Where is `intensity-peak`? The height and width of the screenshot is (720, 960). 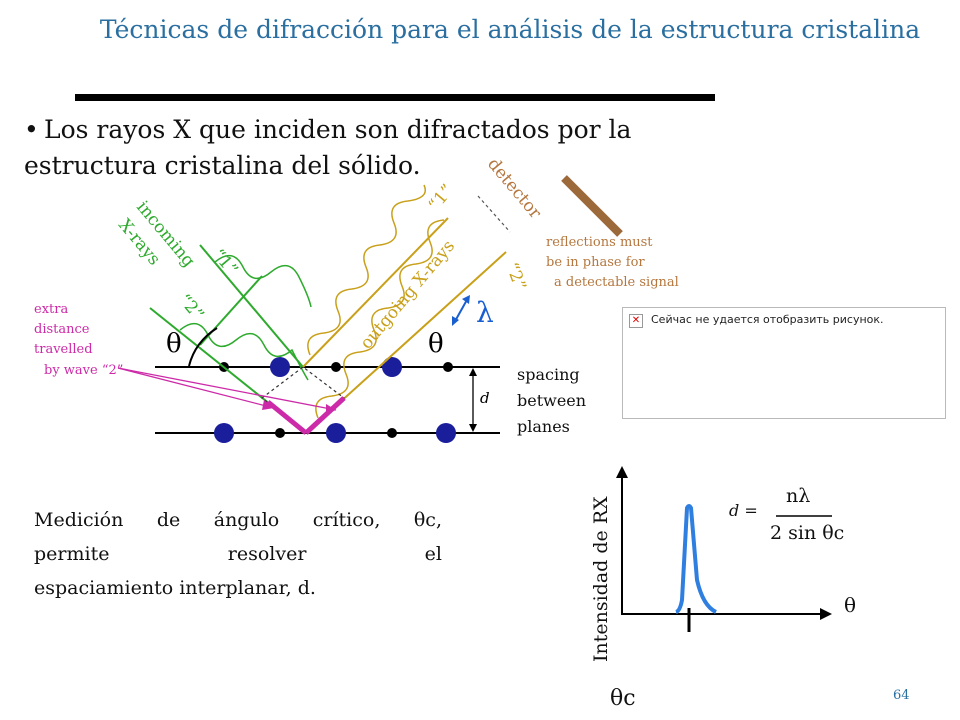 intensity-peak is located at coordinates (696, 559).